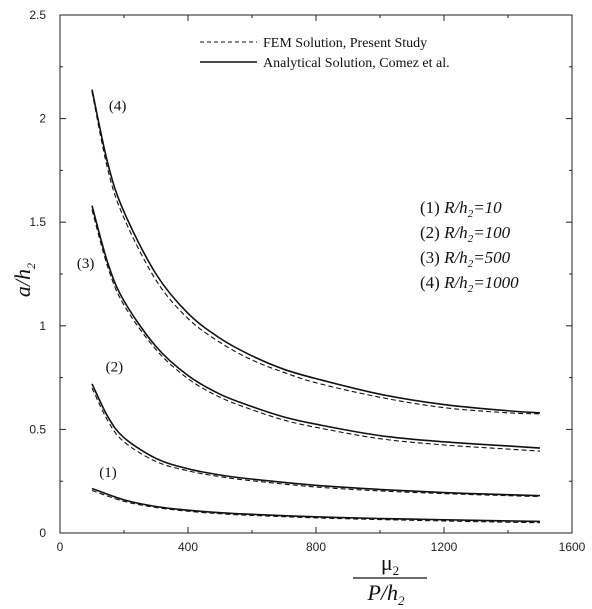  I want to click on y-tick-label: 0, so click(42, 533).